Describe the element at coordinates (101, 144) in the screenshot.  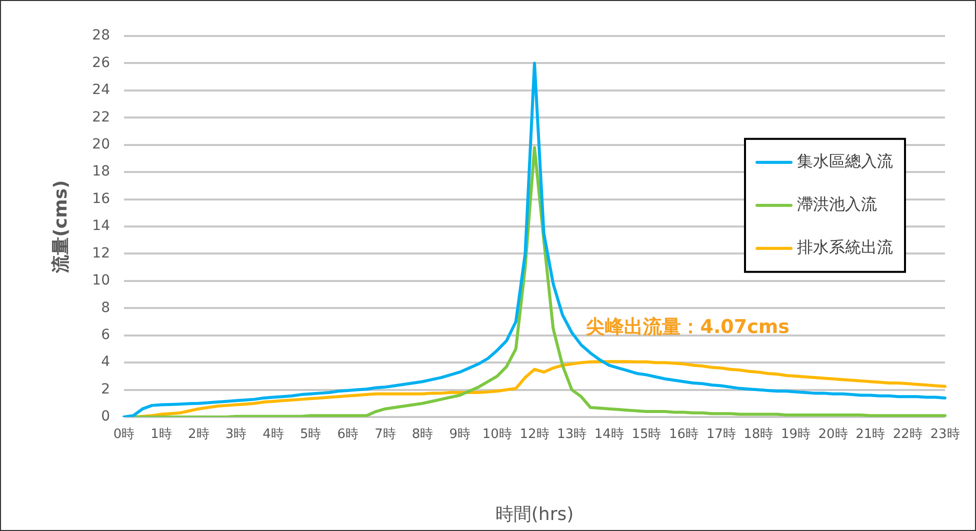
I see `y-tick-label: 20` at that location.